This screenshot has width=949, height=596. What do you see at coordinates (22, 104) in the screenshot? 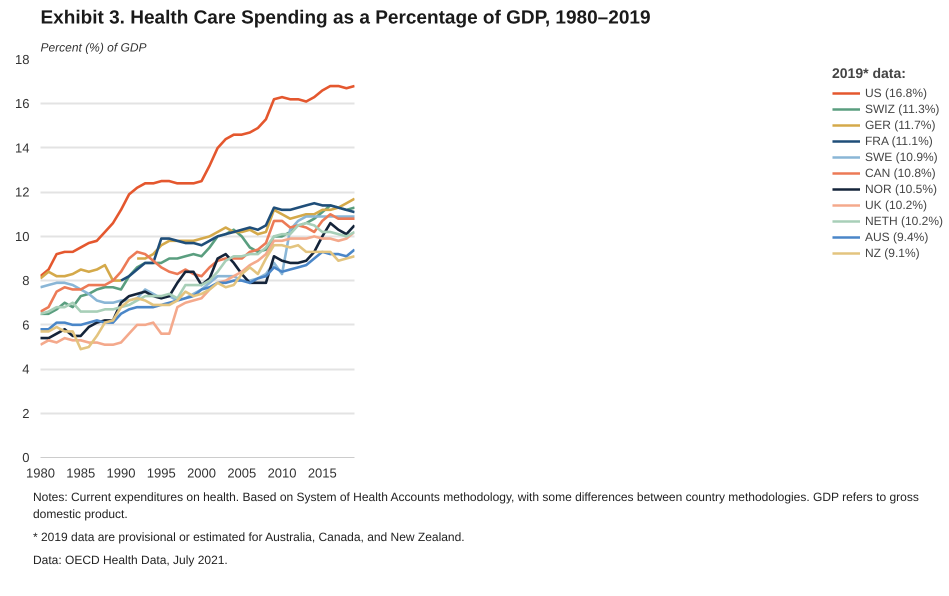
I see `y-tick-label: 16` at bounding box center [22, 104].